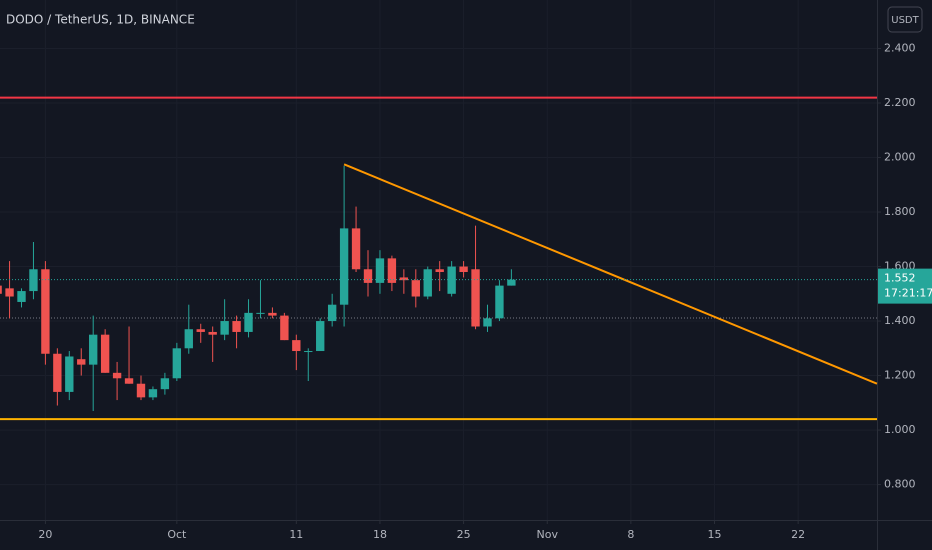  What do you see at coordinates (715, 534) in the screenshot?
I see `x-tick-label: 15` at bounding box center [715, 534].